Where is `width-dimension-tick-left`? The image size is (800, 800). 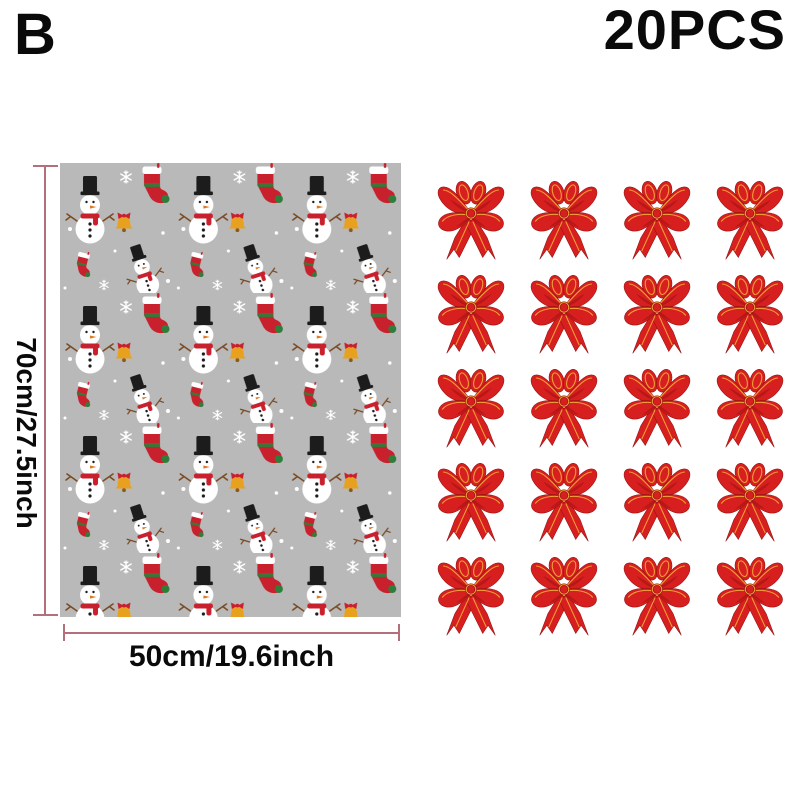 width-dimension-tick-left is located at coordinates (64, 632).